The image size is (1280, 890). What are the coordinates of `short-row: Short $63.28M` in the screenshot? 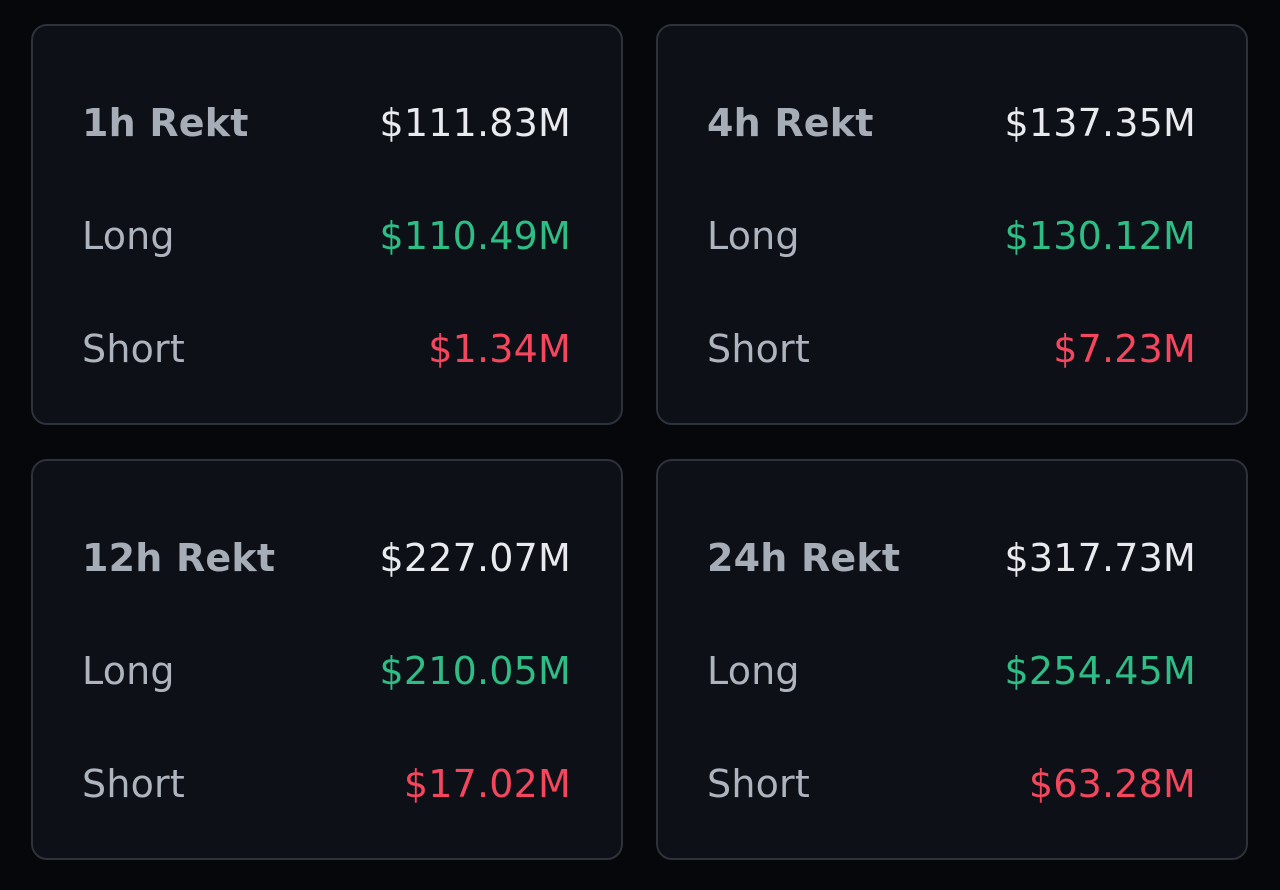 It's located at (951, 784).